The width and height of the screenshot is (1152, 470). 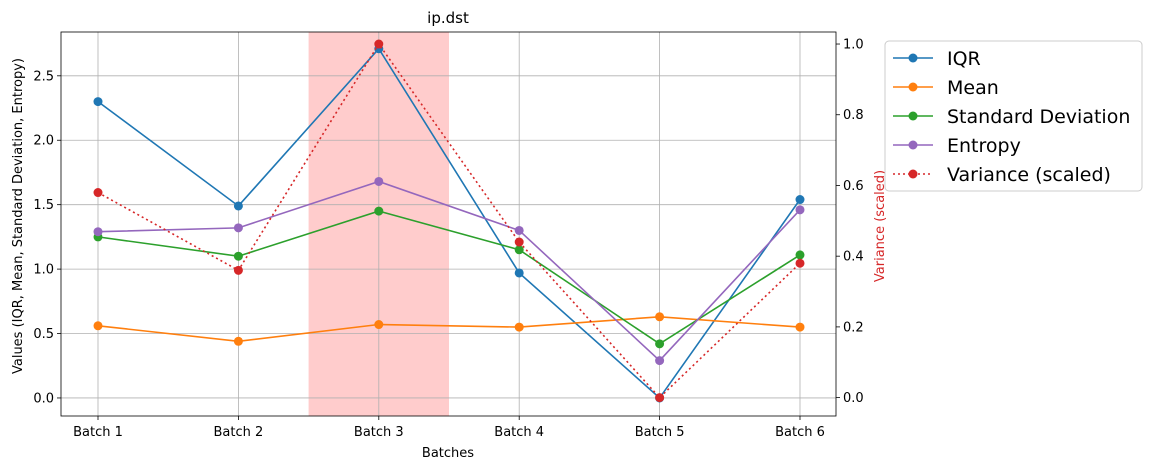 I want to click on y2-axis-title: Variance (scaled), so click(x=880, y=226).